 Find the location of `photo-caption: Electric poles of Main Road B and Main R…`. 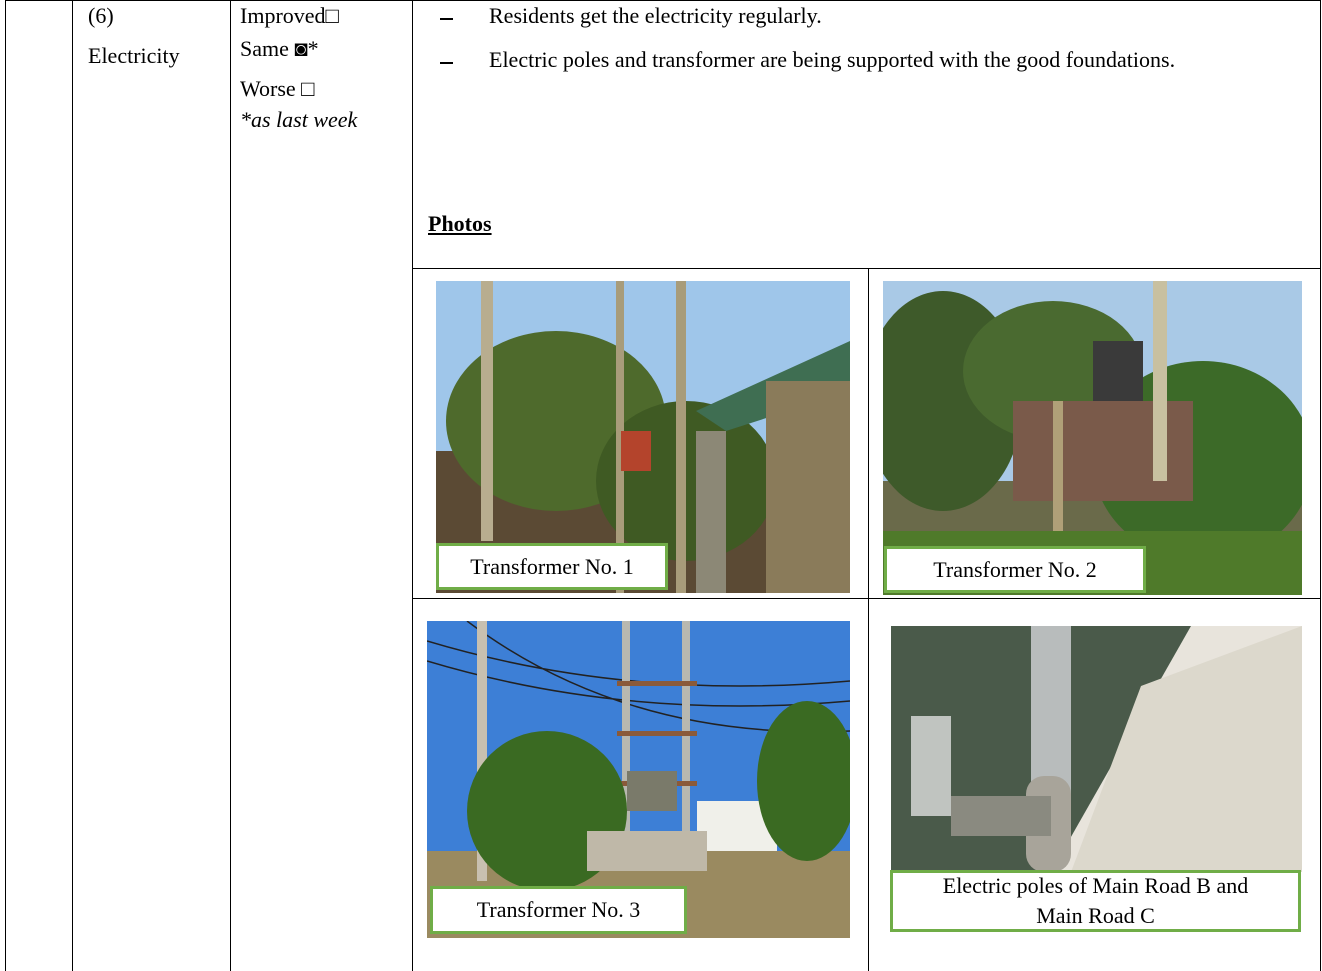

photo-caption: Electric poles of Main Road B and Main R… is located at coordinates (1095, 901).